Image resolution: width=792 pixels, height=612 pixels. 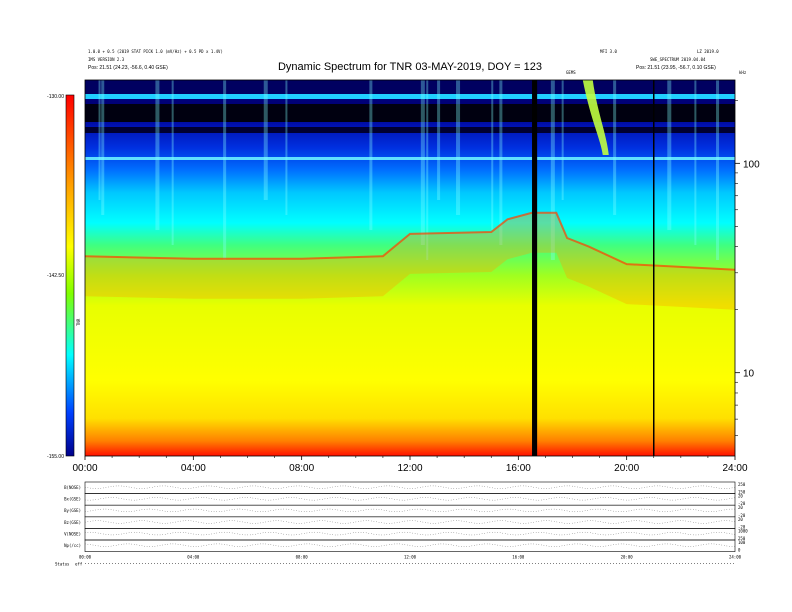 I want to click on panel-label: V(NOSE), so click(x=72, y=533).